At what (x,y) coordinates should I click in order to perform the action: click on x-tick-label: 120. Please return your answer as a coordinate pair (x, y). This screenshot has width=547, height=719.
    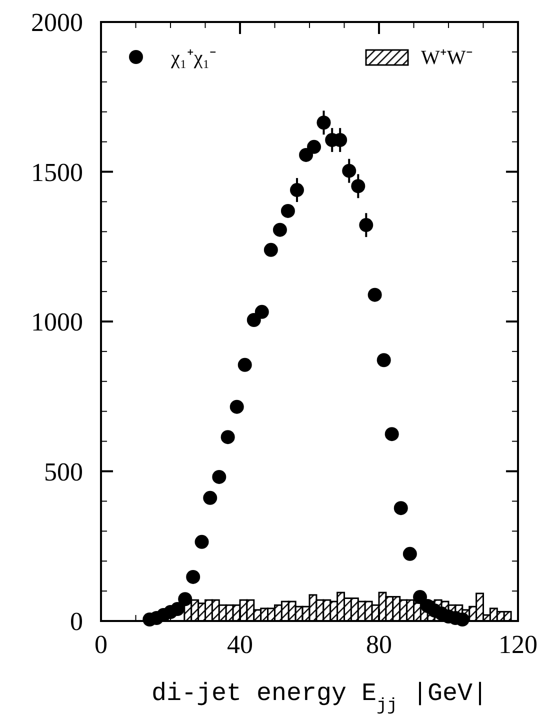
    Looking at the image, I should click on (518, 644).